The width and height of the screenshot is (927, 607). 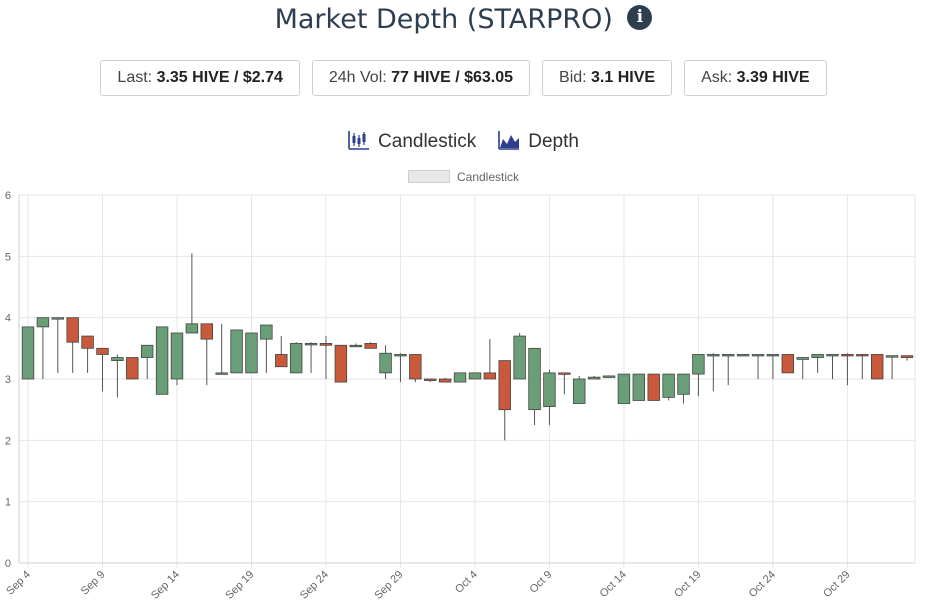 What do you see at coordinates (762, 584) in the screenshot?
I see `x-tick-label: Oct 24` at bounding box center [762, 584].